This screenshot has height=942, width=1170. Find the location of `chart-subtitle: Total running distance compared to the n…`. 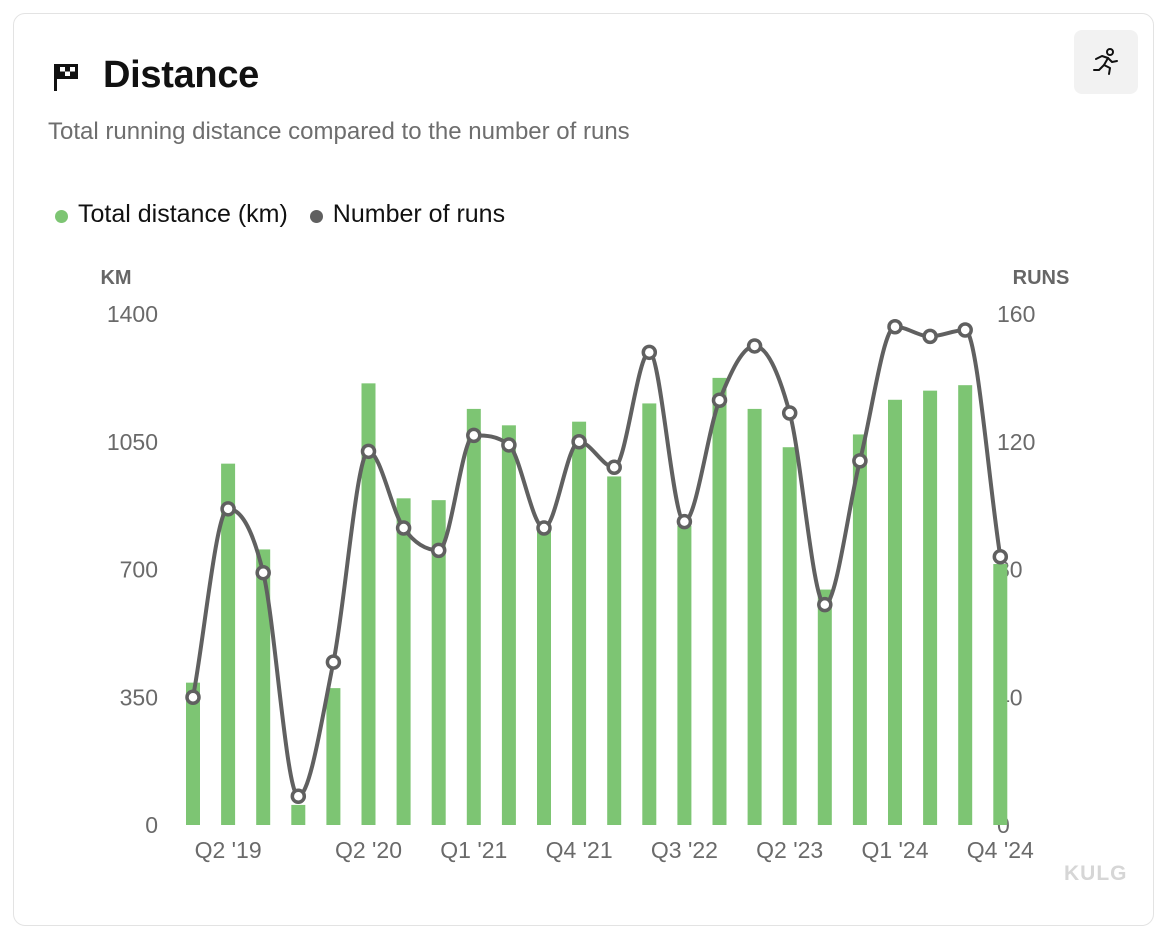

chart-subtitle: Total running distance compared to the n… is located at coordinates (339, 131).